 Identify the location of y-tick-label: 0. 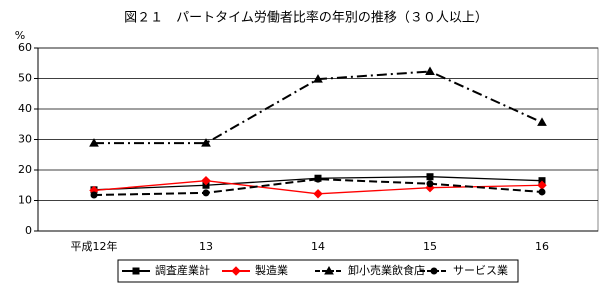
(28, 230).